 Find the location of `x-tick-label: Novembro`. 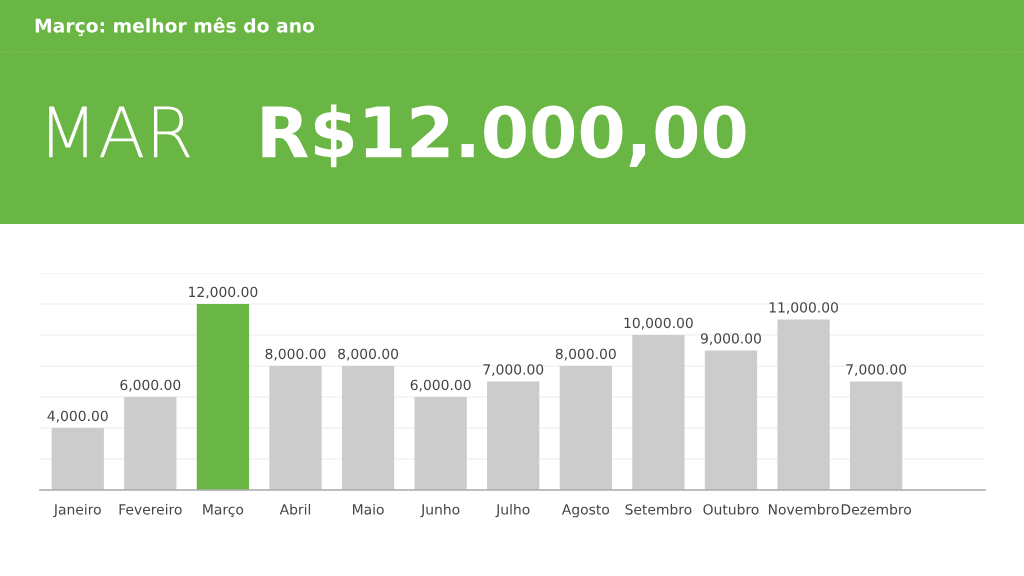

x-tick-label: Novembro is located at coordinates (803, 509).